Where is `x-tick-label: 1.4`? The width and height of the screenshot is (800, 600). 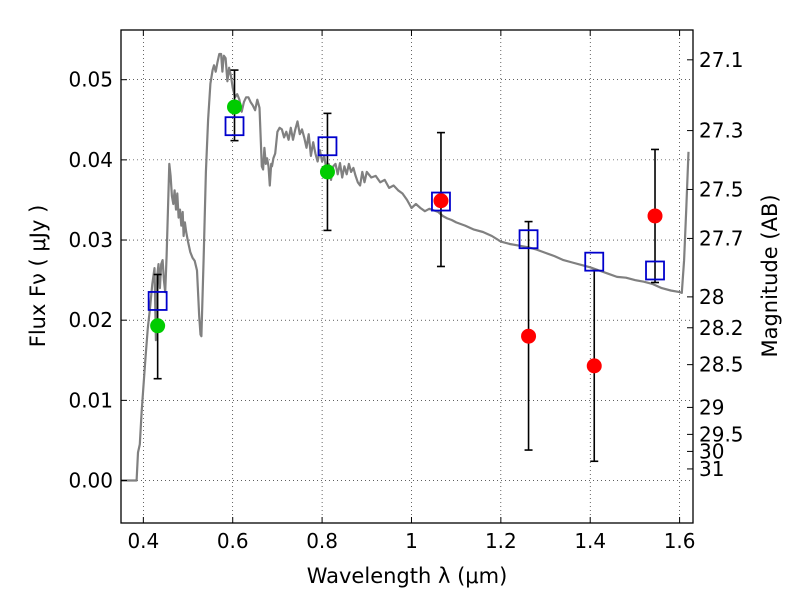 x-tick-label: 1.4 is located at coordinates (590, 541).